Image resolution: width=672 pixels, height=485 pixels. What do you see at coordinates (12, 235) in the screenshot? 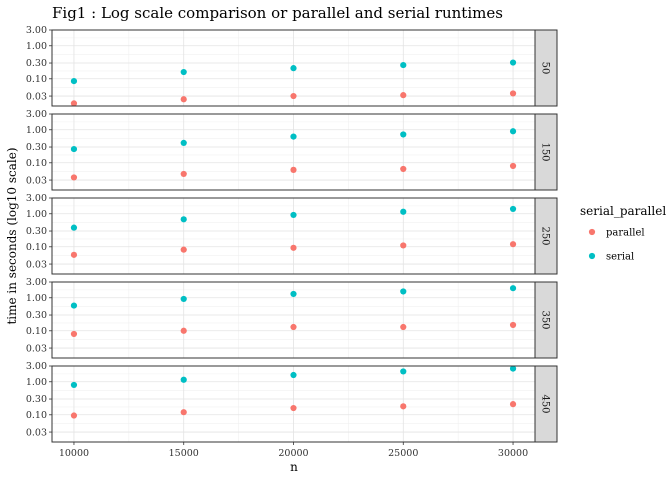
I see `y-axis-title: time in seconds (log10 scale)` at bounding box center [12, 235].